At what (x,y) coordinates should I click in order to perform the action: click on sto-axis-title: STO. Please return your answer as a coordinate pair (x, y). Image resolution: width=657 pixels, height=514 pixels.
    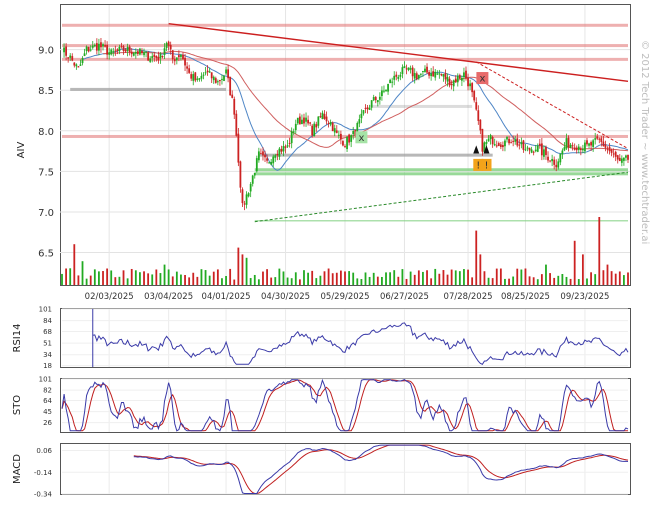
    Looking at the image, I should click on (17, 405).